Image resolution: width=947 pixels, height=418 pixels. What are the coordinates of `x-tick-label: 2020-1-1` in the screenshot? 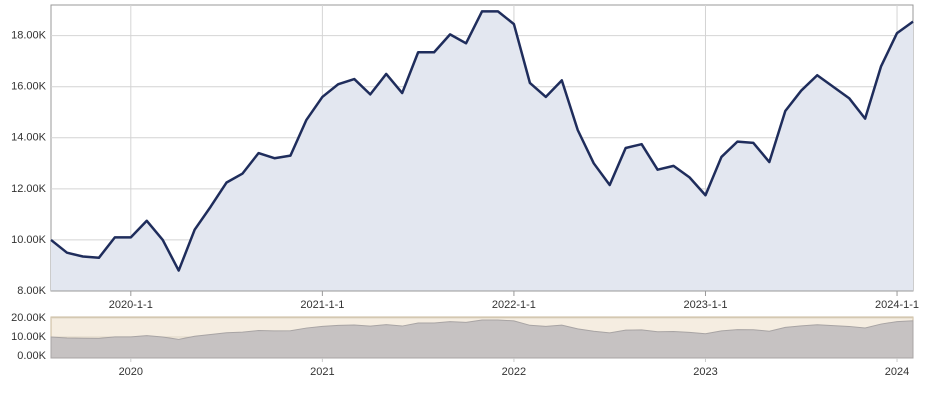 It's located at (131, 305).